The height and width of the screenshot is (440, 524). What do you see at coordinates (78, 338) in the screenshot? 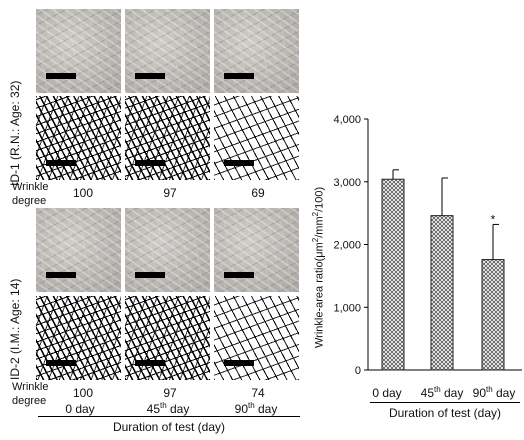
I see `id2-day0-binary` at bounding box center [78, 338].